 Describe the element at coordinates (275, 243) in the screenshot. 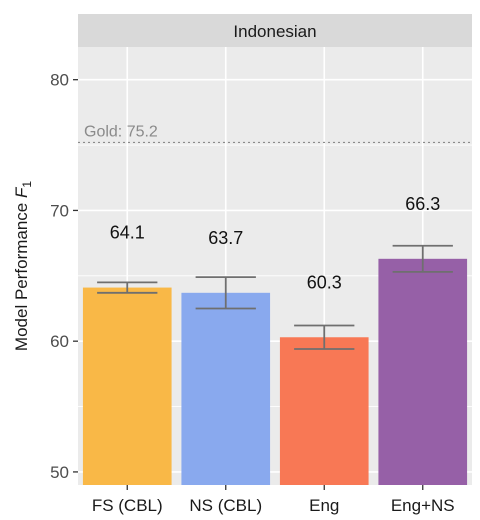

I see `value-labels: 64.1 63.7 60.3 66.3` at that location.